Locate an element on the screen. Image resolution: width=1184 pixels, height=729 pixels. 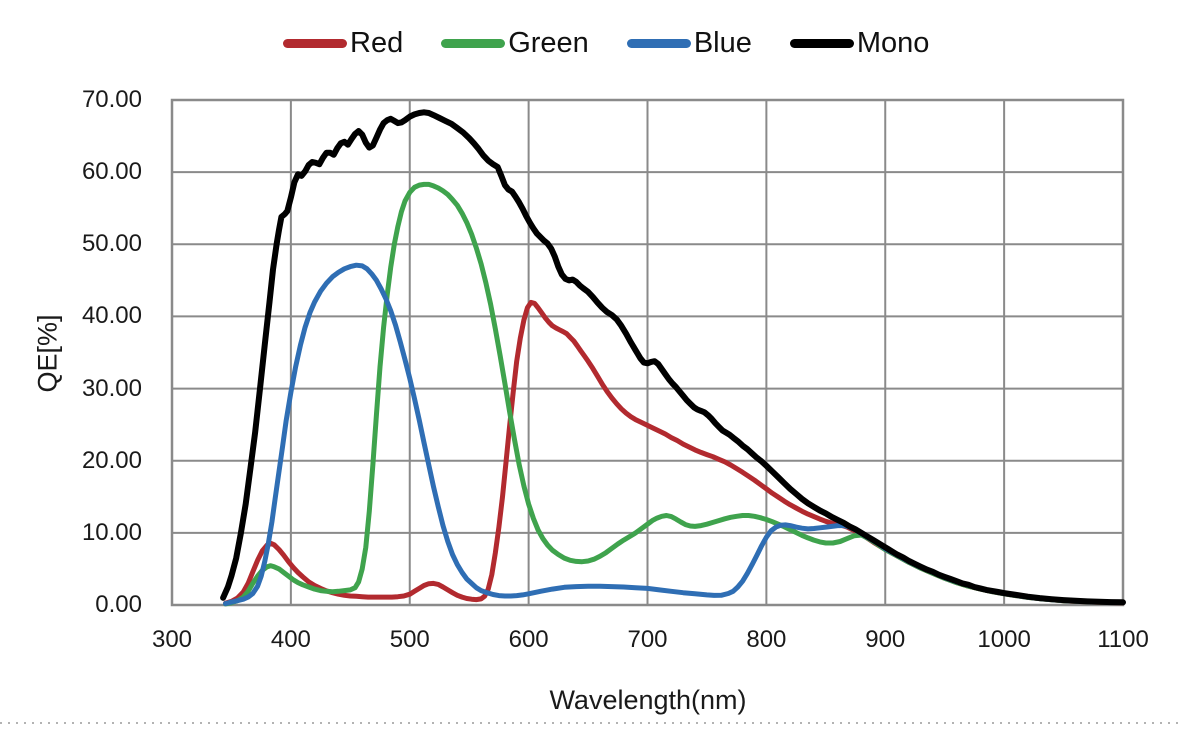
chart-legend: Red Green Blue Mono is located at coordinates (606, 43).